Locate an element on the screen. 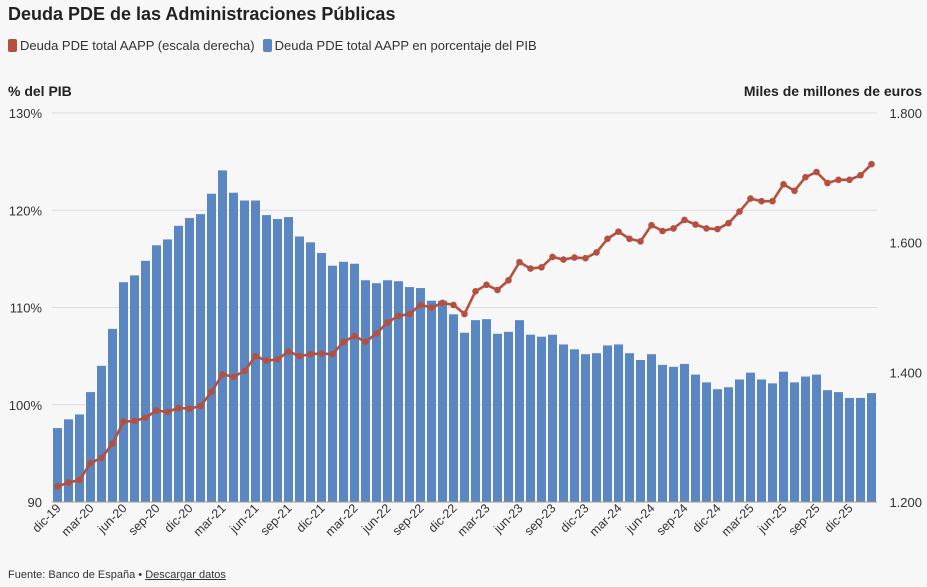 The image size is (927, 587). x-tick-label: sep-25 is located at coordinates (804, 519).